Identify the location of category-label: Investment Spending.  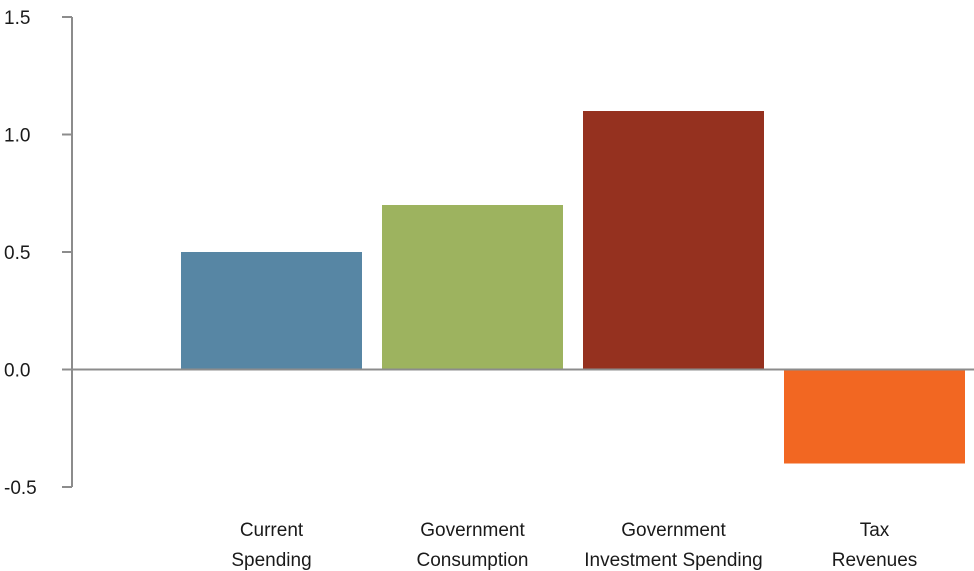
(673, 560).